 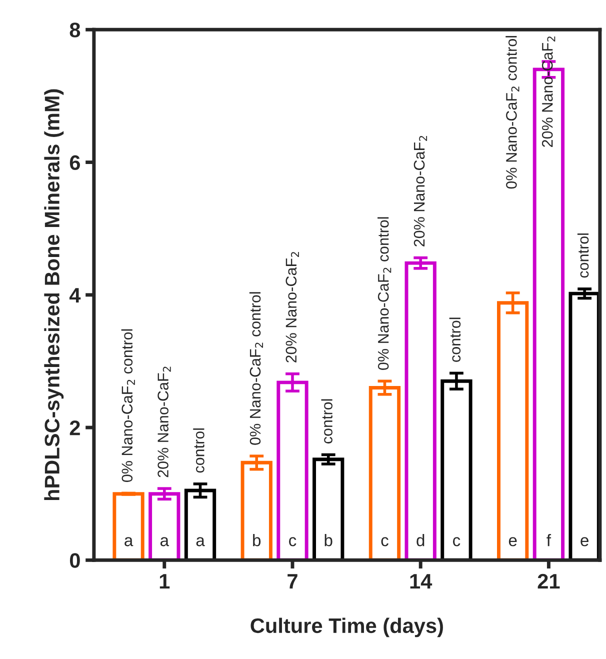 I want to click on y-tick-label: 2, so click(x=75, y=428).